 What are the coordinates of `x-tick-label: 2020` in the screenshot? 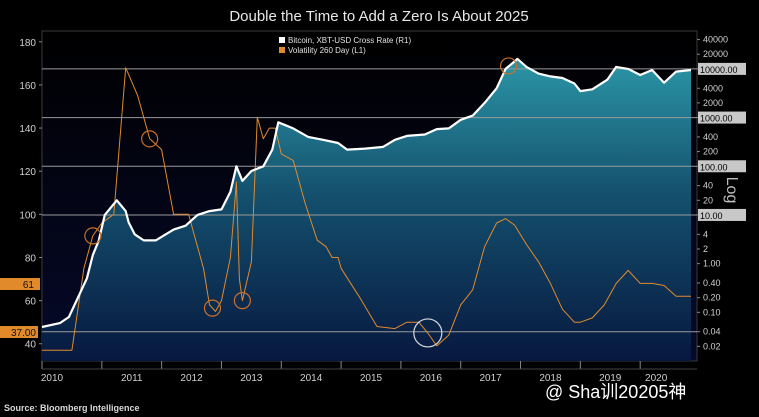 It's located at (656, 378).